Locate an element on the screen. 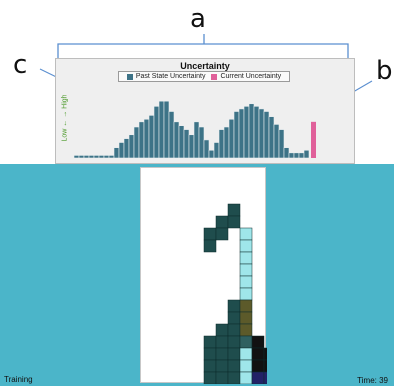  past-uncertainty-swatch is located at coordinates (129, 76).